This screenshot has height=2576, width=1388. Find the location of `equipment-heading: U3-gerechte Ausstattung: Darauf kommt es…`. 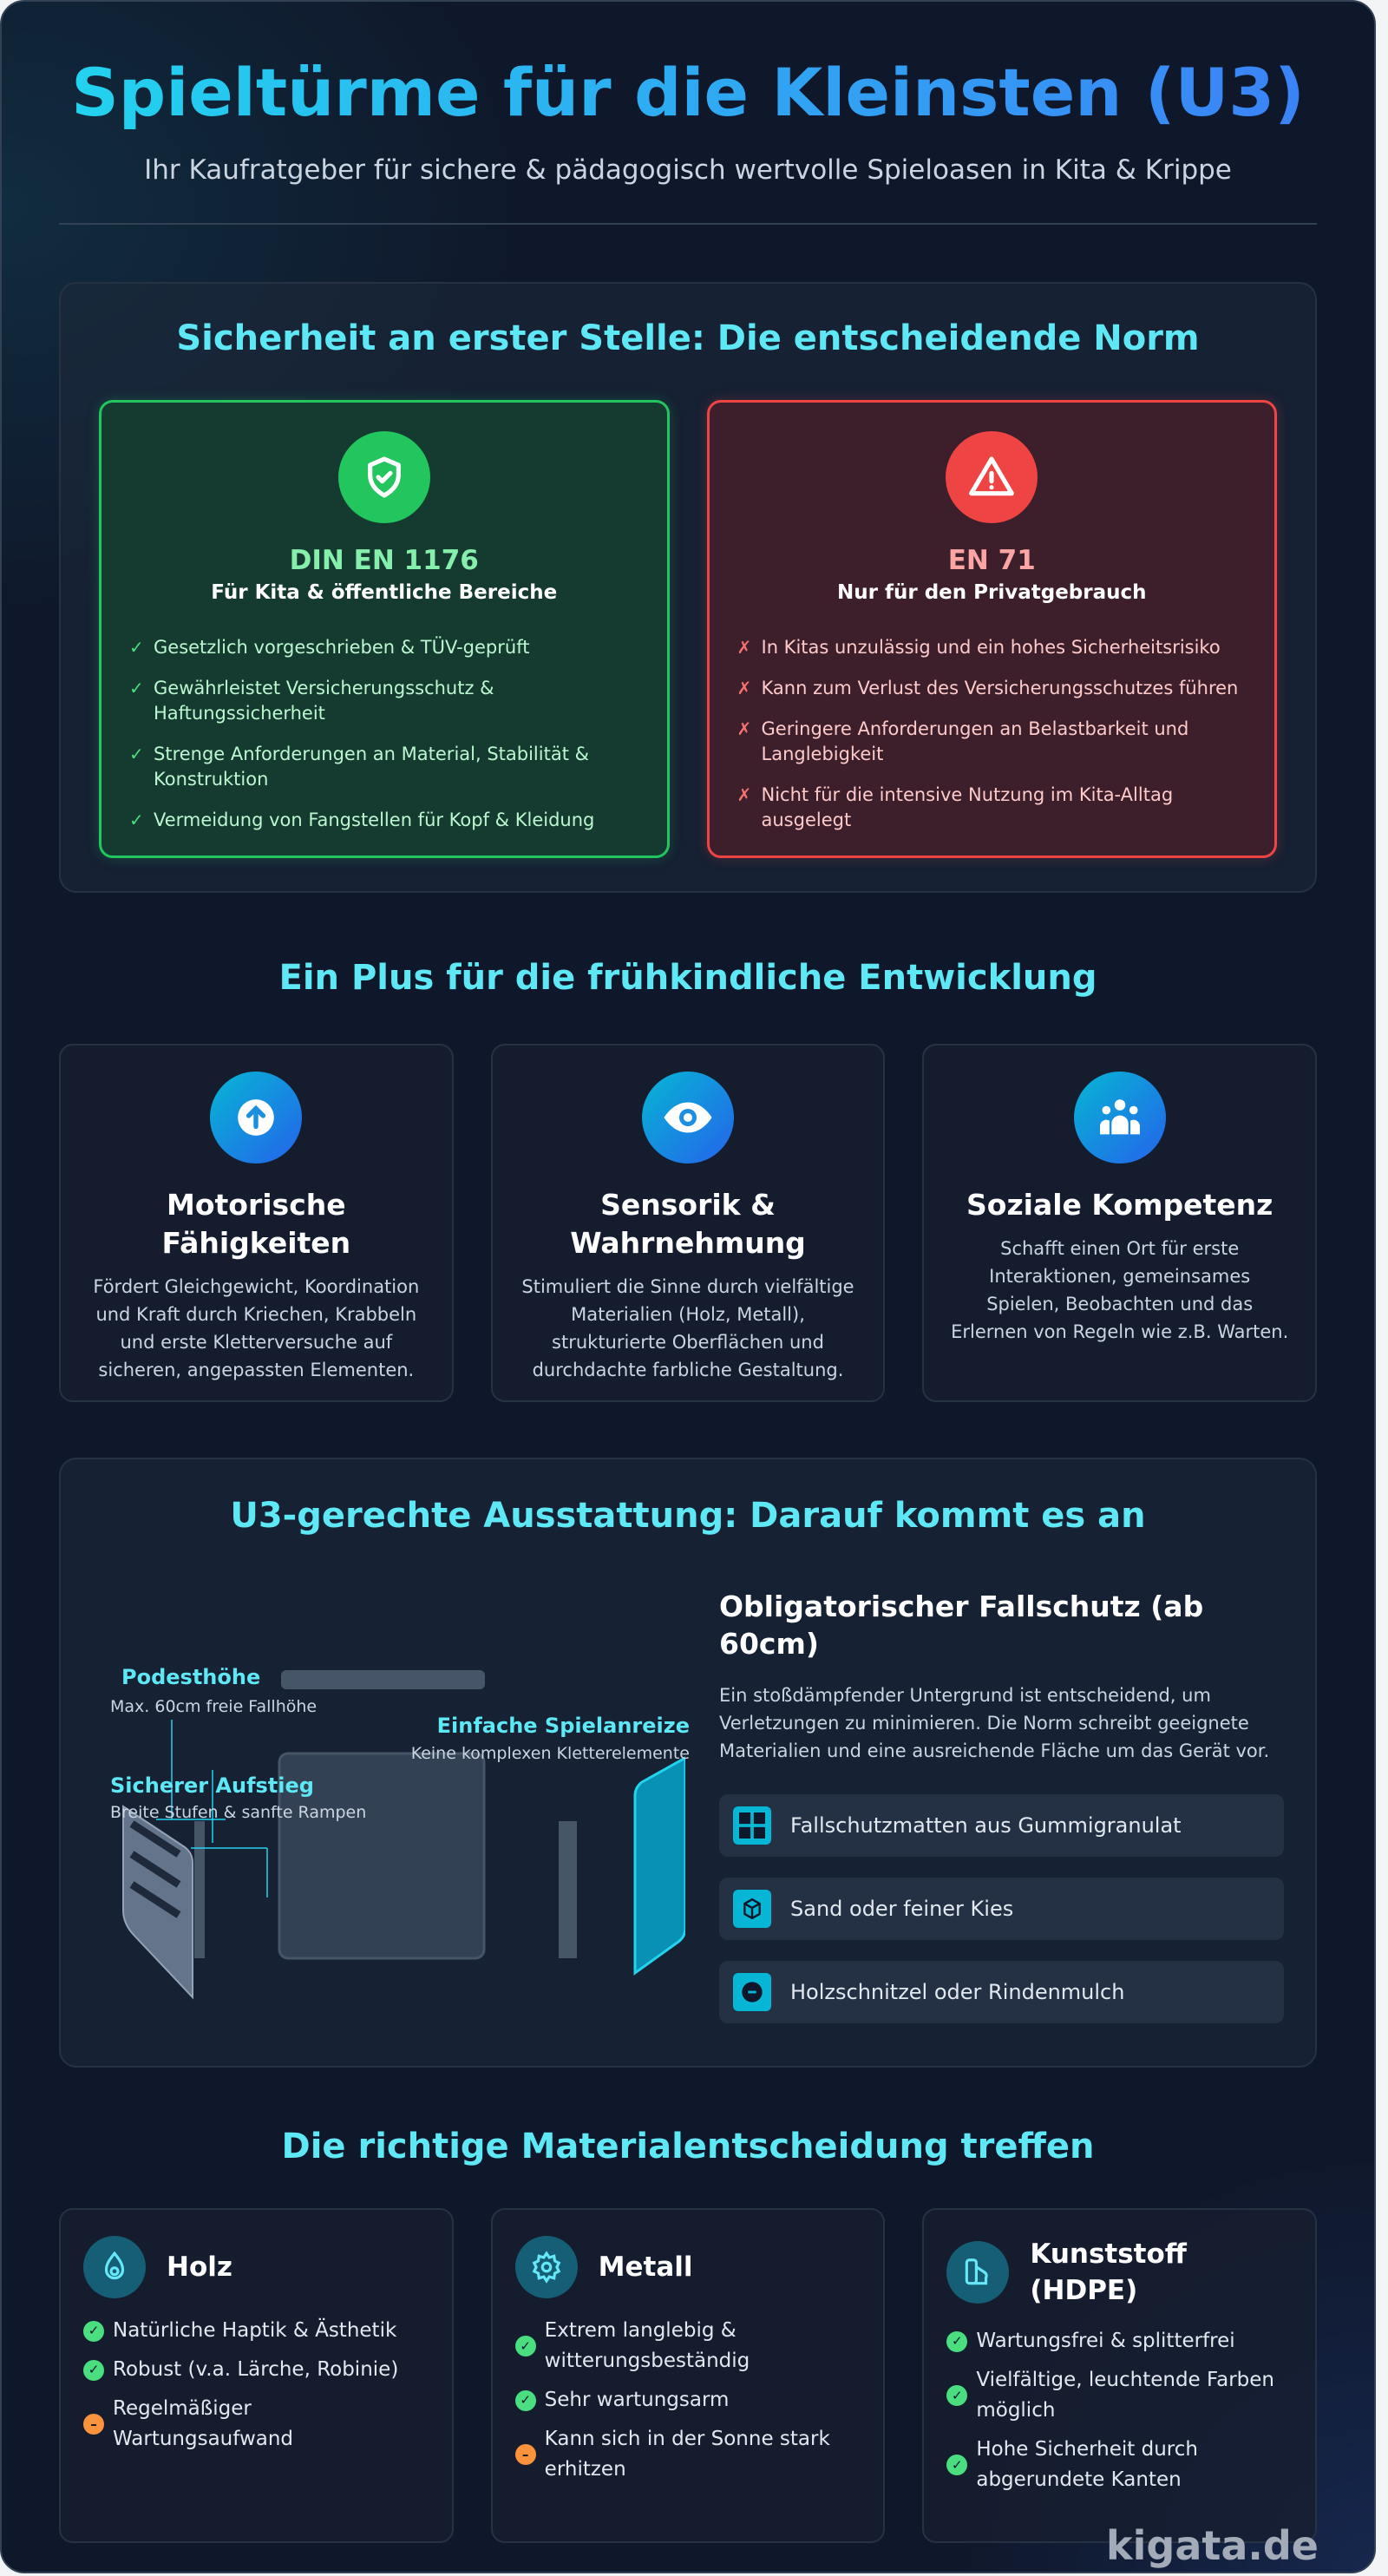

equipment-heading: U3-gerechte Ausstattung: Darauf kommt es… is located at coordinates (688, 1516).